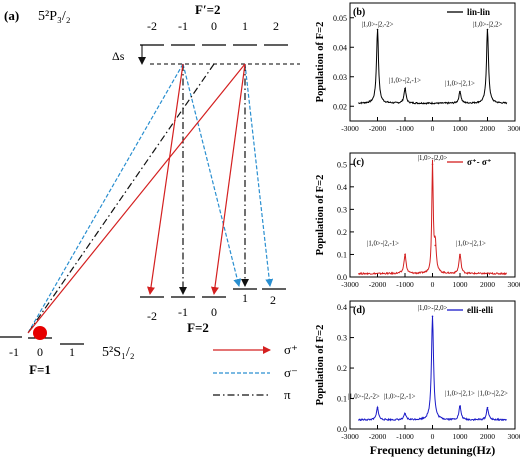  Describe the element at coordinates (358, 162) in the screenshot. I see `panel-label: (c)` at that location.